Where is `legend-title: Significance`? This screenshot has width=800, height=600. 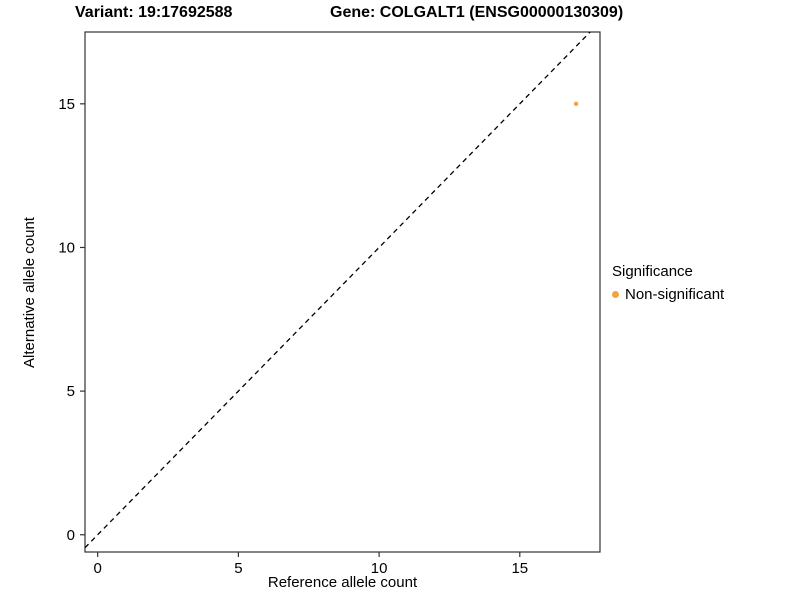 legend-title: Significance is located at coordinates (652, 271).